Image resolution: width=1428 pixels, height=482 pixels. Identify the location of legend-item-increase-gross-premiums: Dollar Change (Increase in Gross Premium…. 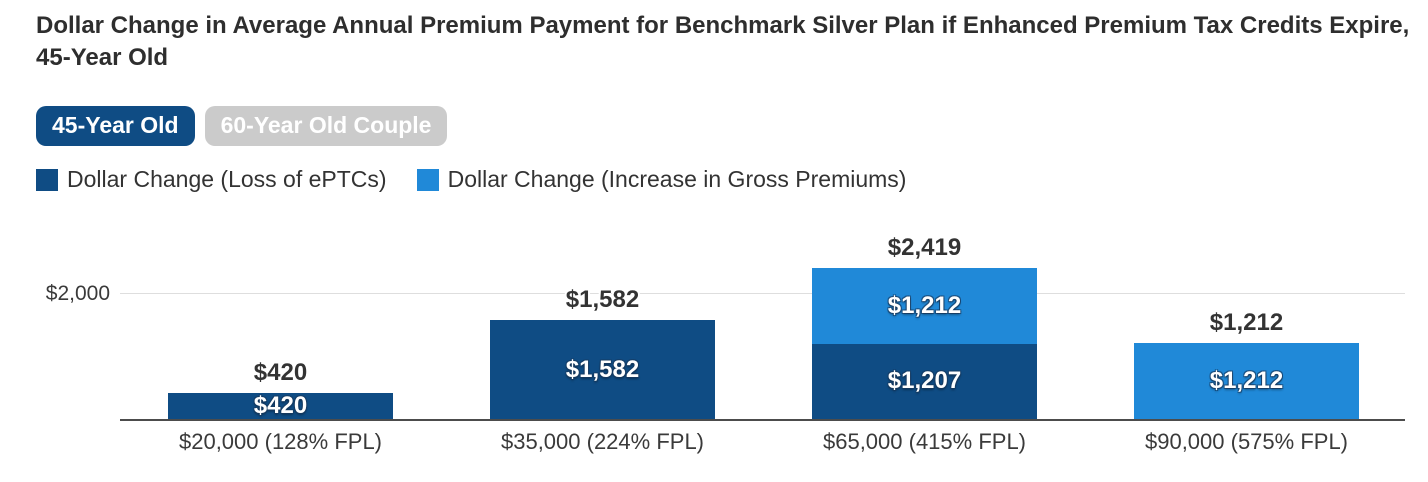
(661, 179).